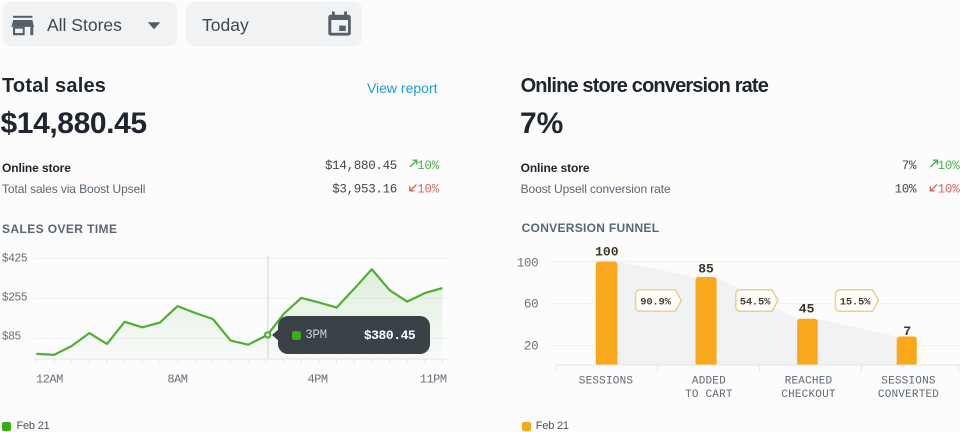 The height and width of the screenshot is (432, 960). Describe the element at coordinates (855, 302) in the screenshot. I see `svg-text: 15.5%` at that location.